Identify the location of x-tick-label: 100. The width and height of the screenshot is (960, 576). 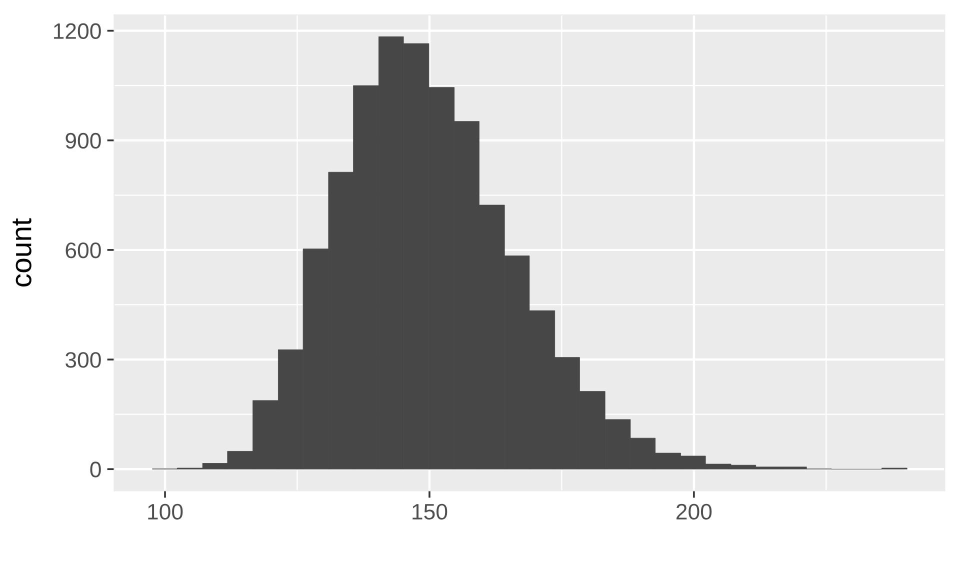
(165, 512).